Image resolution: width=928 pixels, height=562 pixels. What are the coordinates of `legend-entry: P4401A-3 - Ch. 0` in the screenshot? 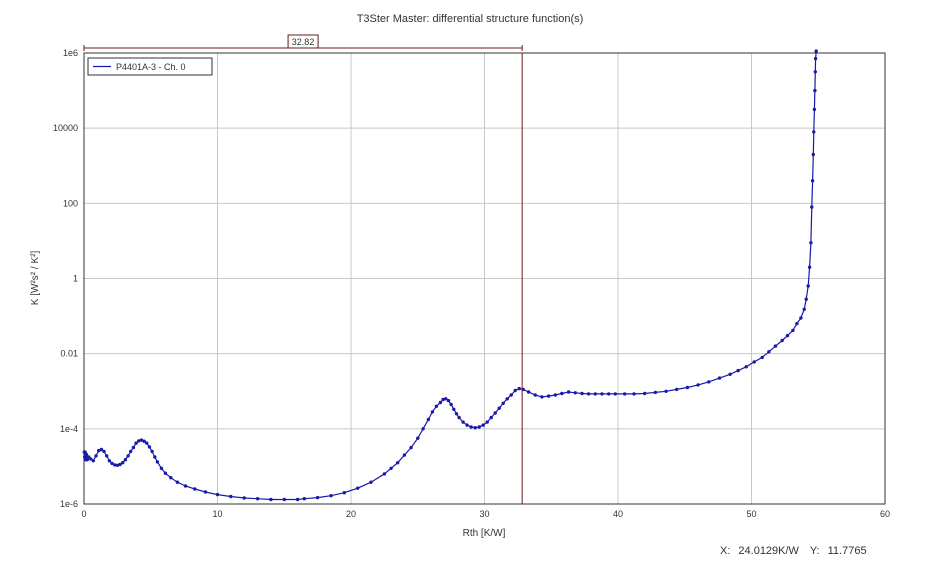 It's located at (151, 67).